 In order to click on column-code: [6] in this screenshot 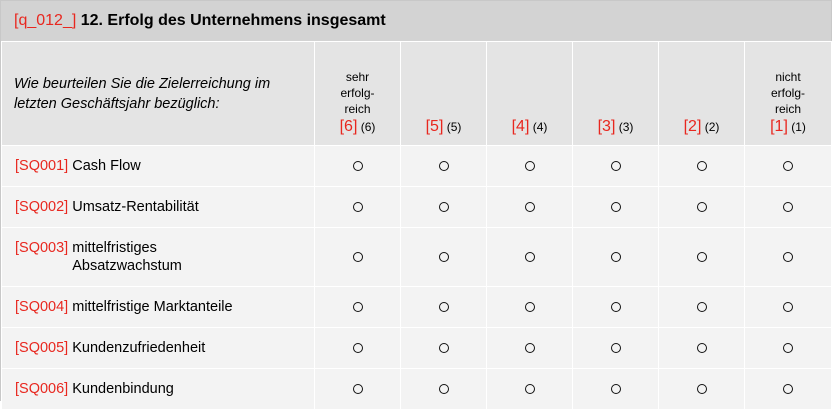, I will do `click(348, 126)`.